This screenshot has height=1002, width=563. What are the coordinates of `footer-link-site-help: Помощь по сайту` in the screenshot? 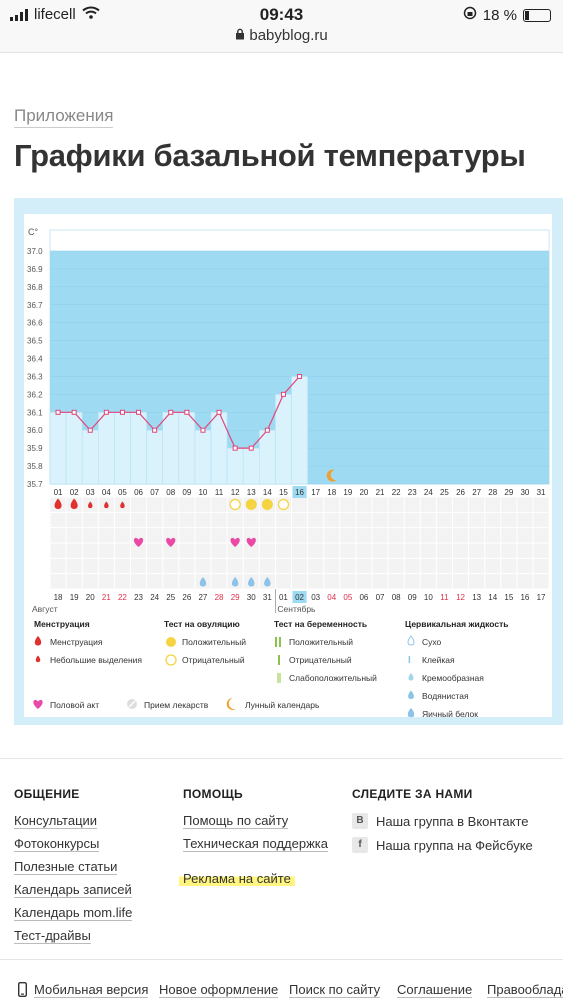 It's located at (236, 821).